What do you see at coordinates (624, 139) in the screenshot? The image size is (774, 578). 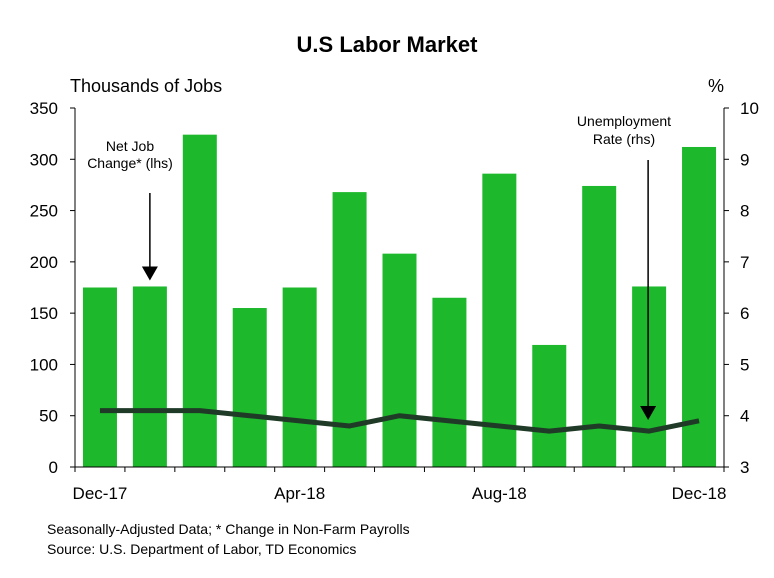 I see `annotation-label: Rate (rhs)` at bounding box center [624, 139].